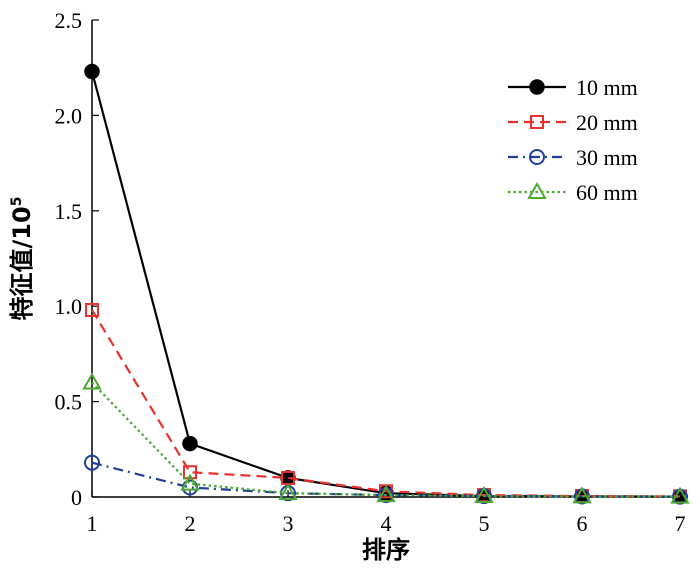 Image resolution: width=700 pixels, height=572 pixels. I want to click on x-tick-label: 7, so click(680, 523).